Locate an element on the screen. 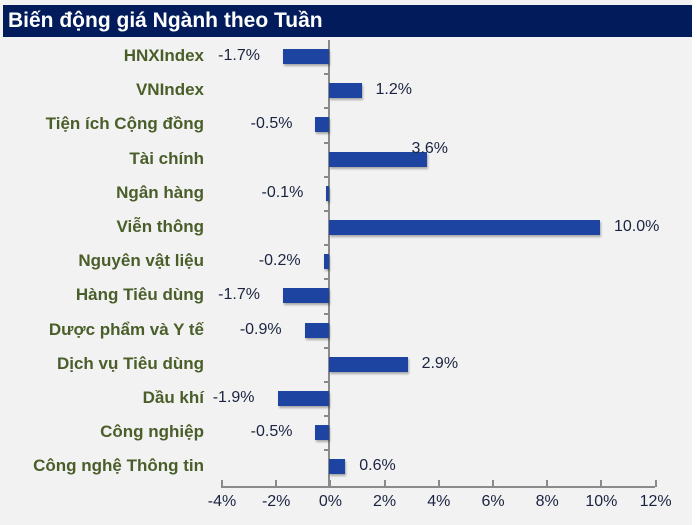  y-axis-line is located at coordinates (329, 264).